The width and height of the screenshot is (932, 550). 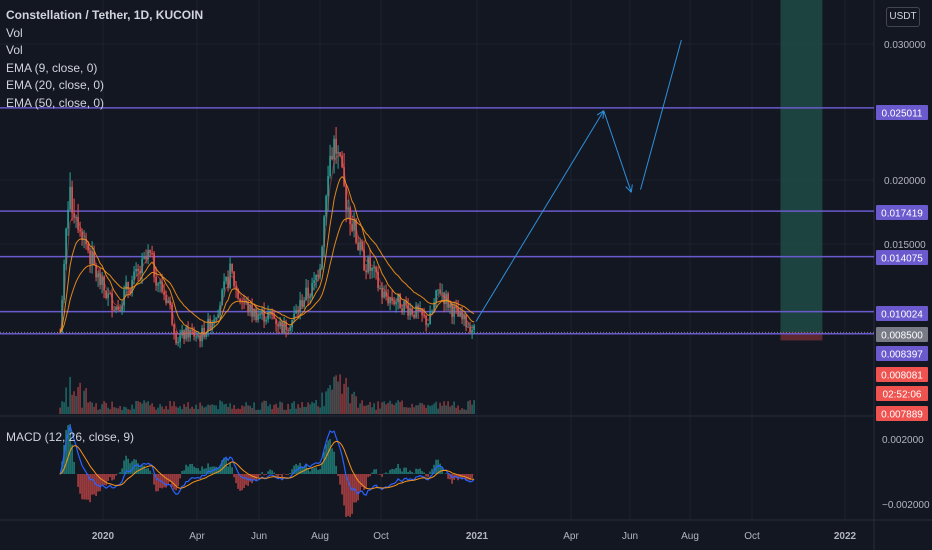 What do you see at coordinates (55, 102) in the screenshot?
I see `indicator-ema-50: EMA (50, close, 0)` at bounding box center [55, 102].